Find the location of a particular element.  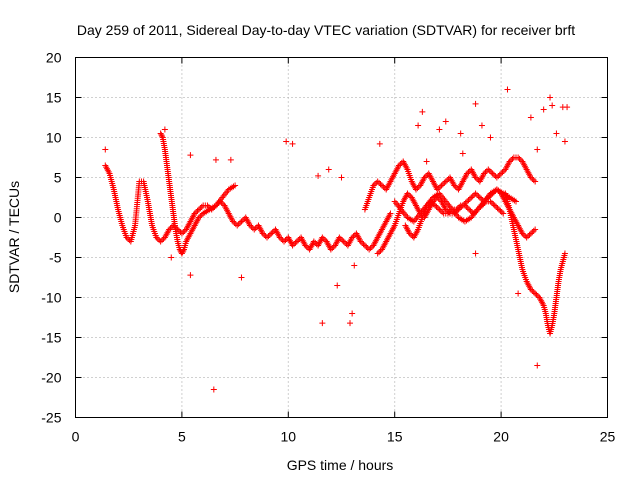

y-tick-label: 15 is located at coordinates (54, 98).